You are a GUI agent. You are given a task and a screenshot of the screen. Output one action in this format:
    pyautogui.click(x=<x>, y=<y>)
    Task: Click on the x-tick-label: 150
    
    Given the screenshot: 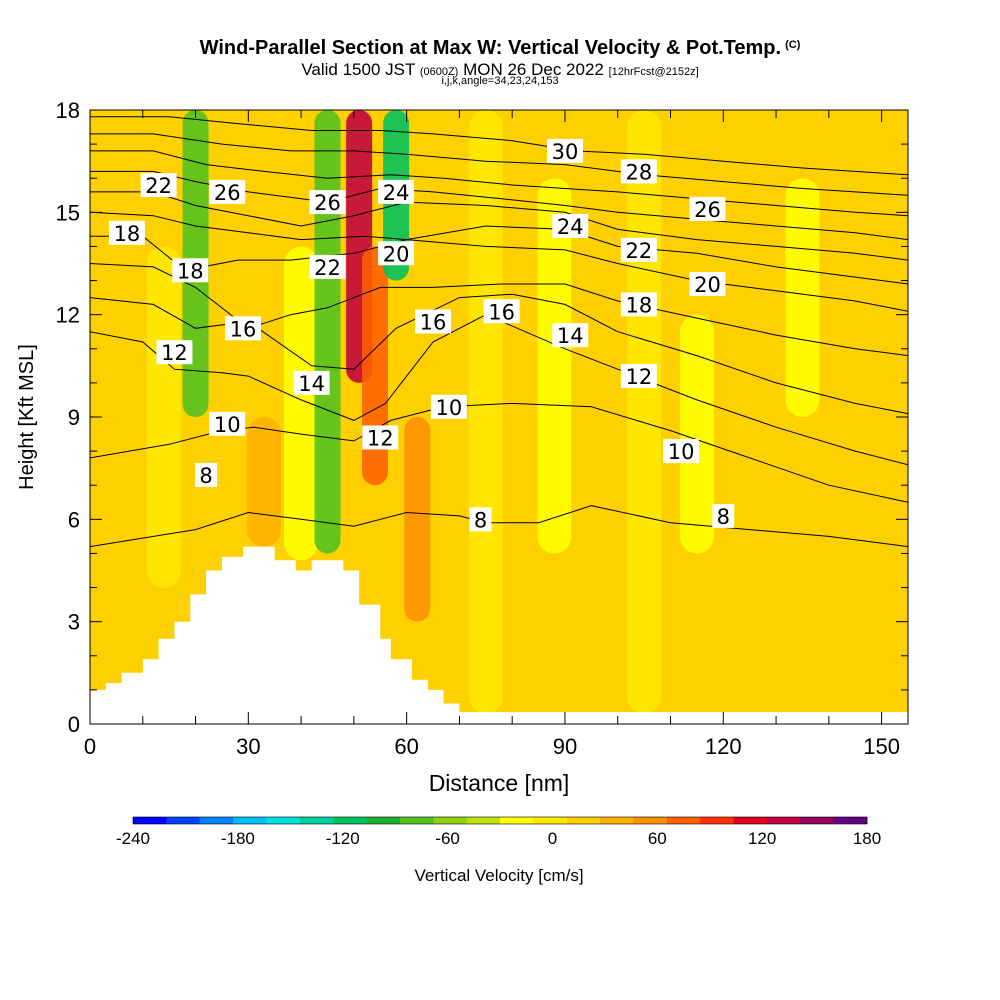 What is the action you would take?
    pyautogui.click(x=881, y=746)
    